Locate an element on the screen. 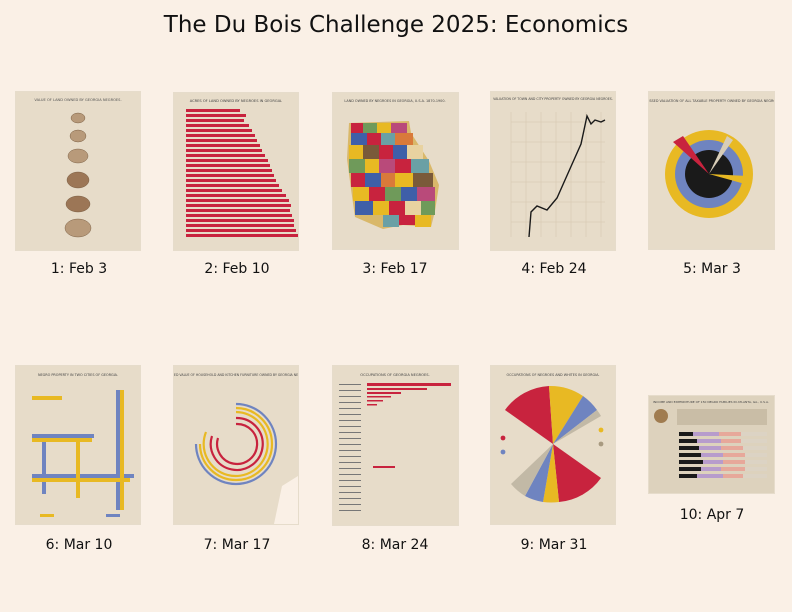  thumbnail-caption-9: 9: Mar 31 is located at coordinates (554, 545).